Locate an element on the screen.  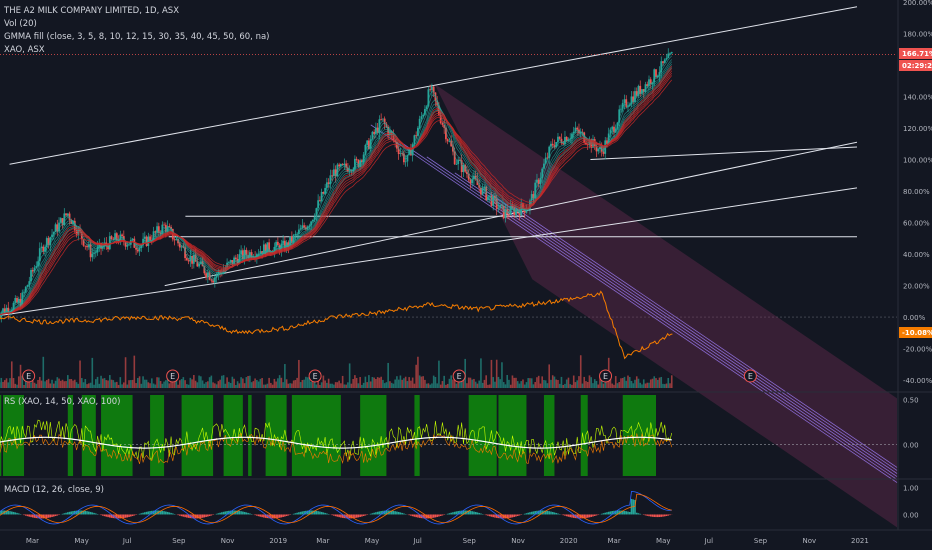
rs-pane is located at coordinates (448, 435).